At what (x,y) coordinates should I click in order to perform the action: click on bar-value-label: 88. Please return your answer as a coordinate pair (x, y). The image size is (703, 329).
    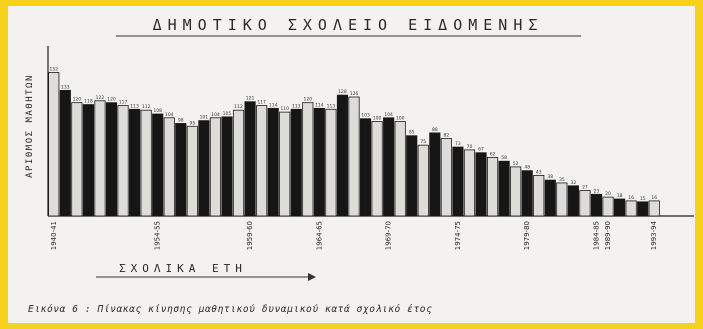
    Looking at the image, I should click on (435, 130).